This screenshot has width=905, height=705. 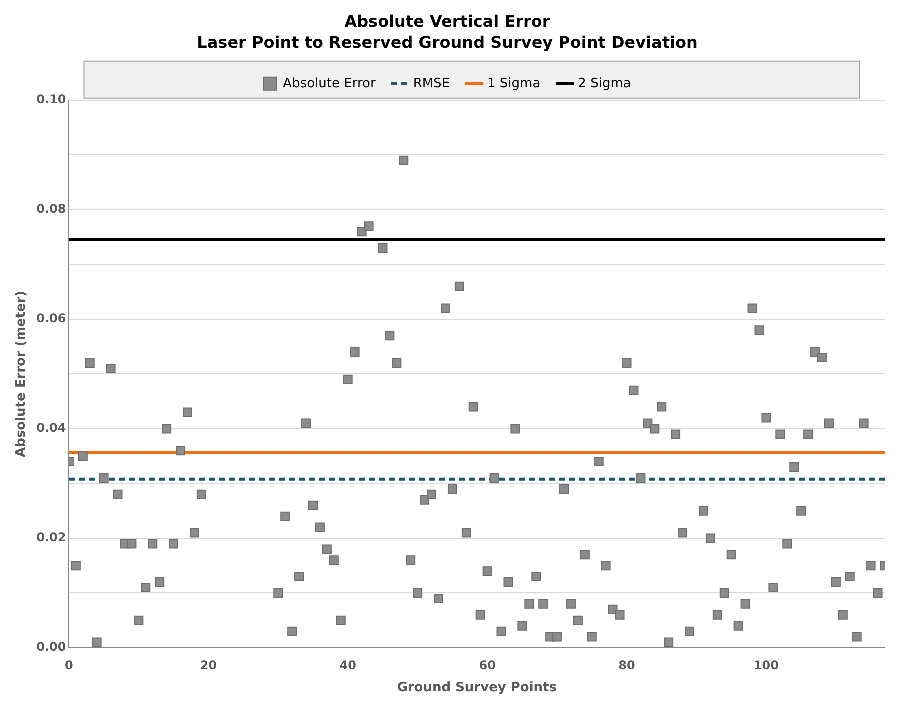 I want to click on chart-subtitle: Laser Point to Reserved Ground Survey Point Deviation, so click(x=447, y=42).